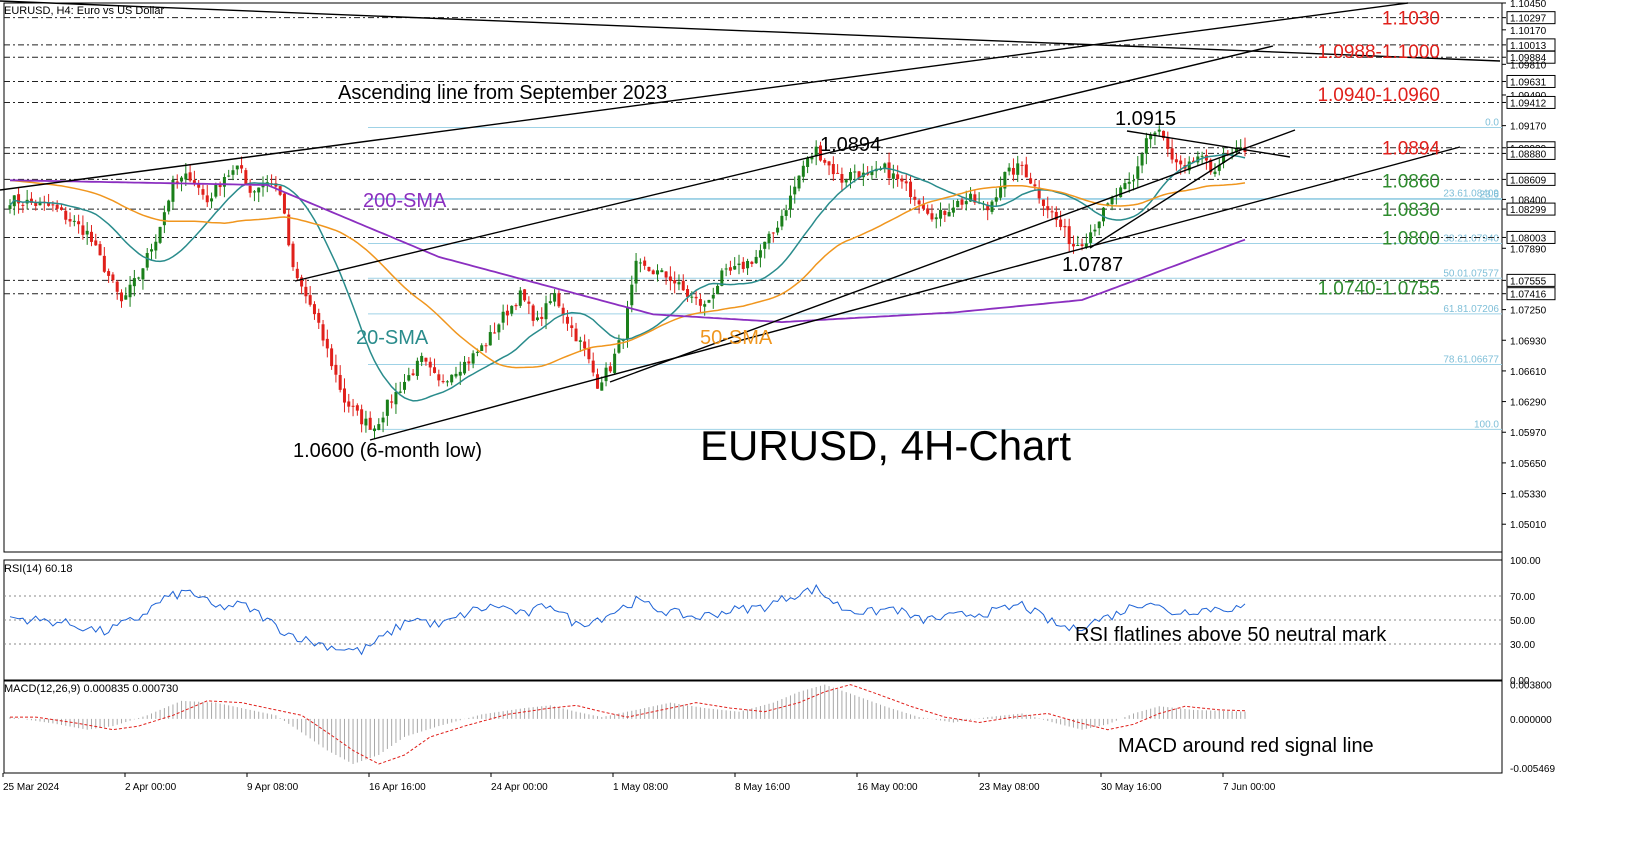  I want to click on time-tick-label: 8 May 16:00, so click(762, 787).